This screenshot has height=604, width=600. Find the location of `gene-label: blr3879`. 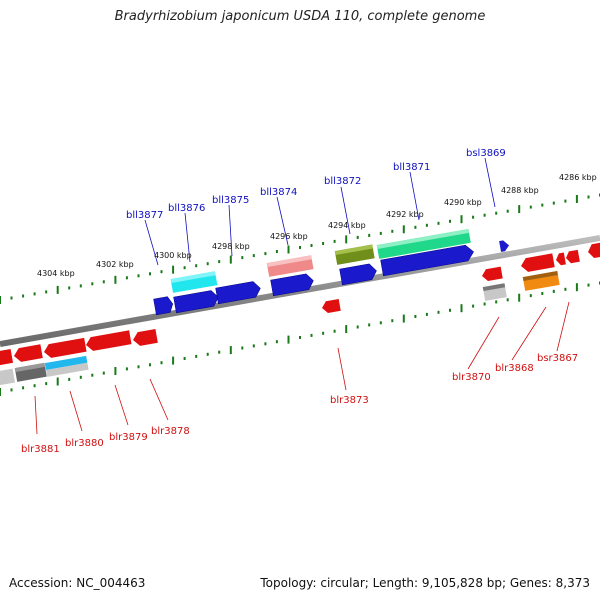

gene-label: blr3879 is located at coordinates (128, 437).